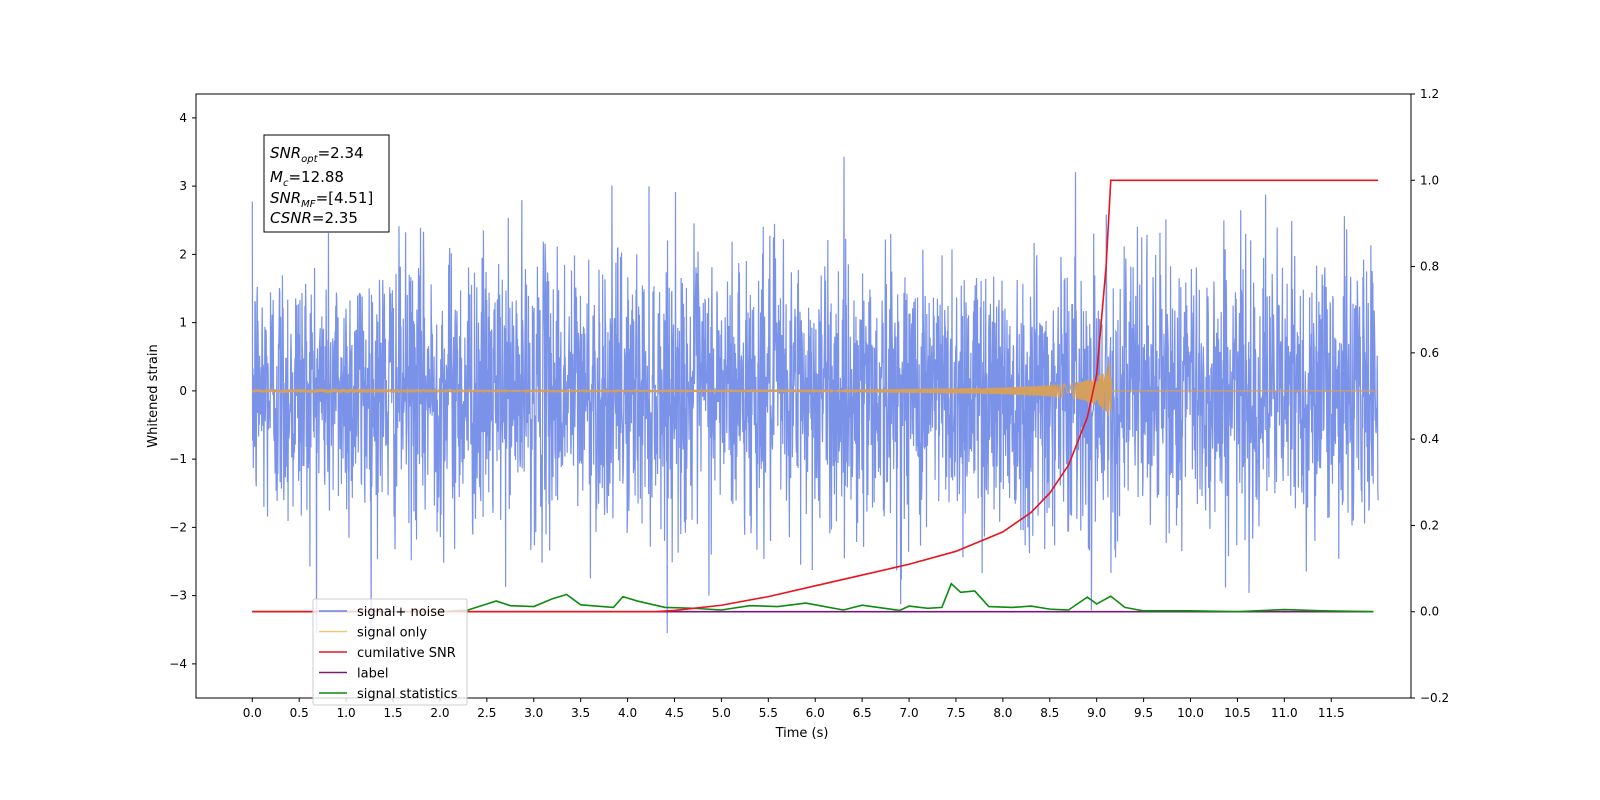  I want to click on y-tick-label: 4, so click(183, 118).